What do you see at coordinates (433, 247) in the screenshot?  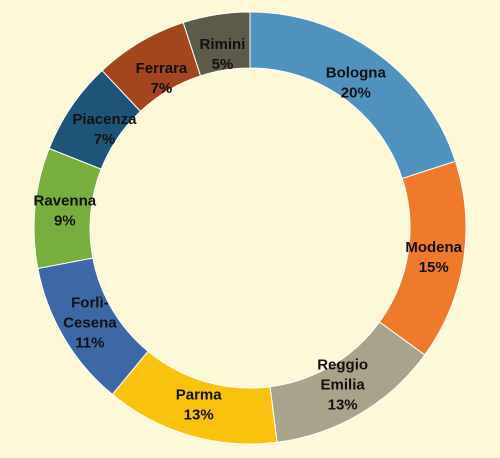 I see `slice-name-modena: Modena` at bounding box center [433, 247].